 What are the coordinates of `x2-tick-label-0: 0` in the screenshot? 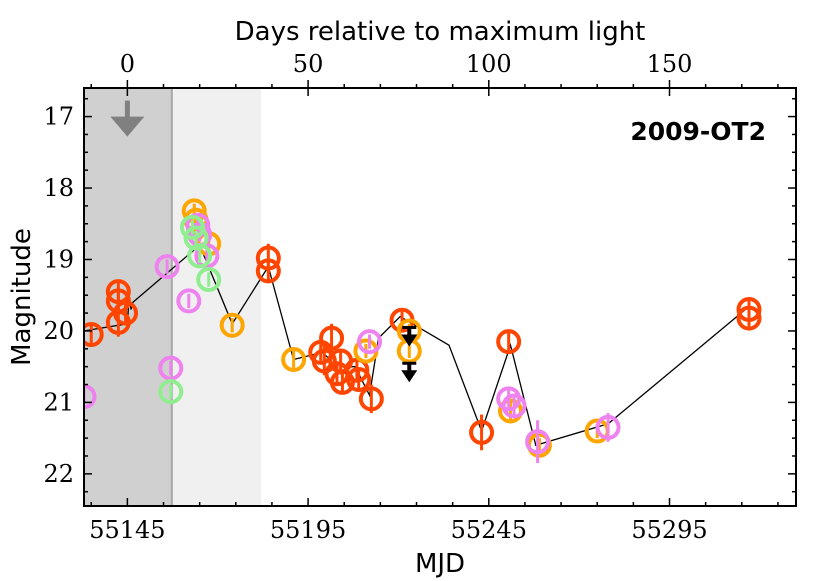 It's located at (127, 64).